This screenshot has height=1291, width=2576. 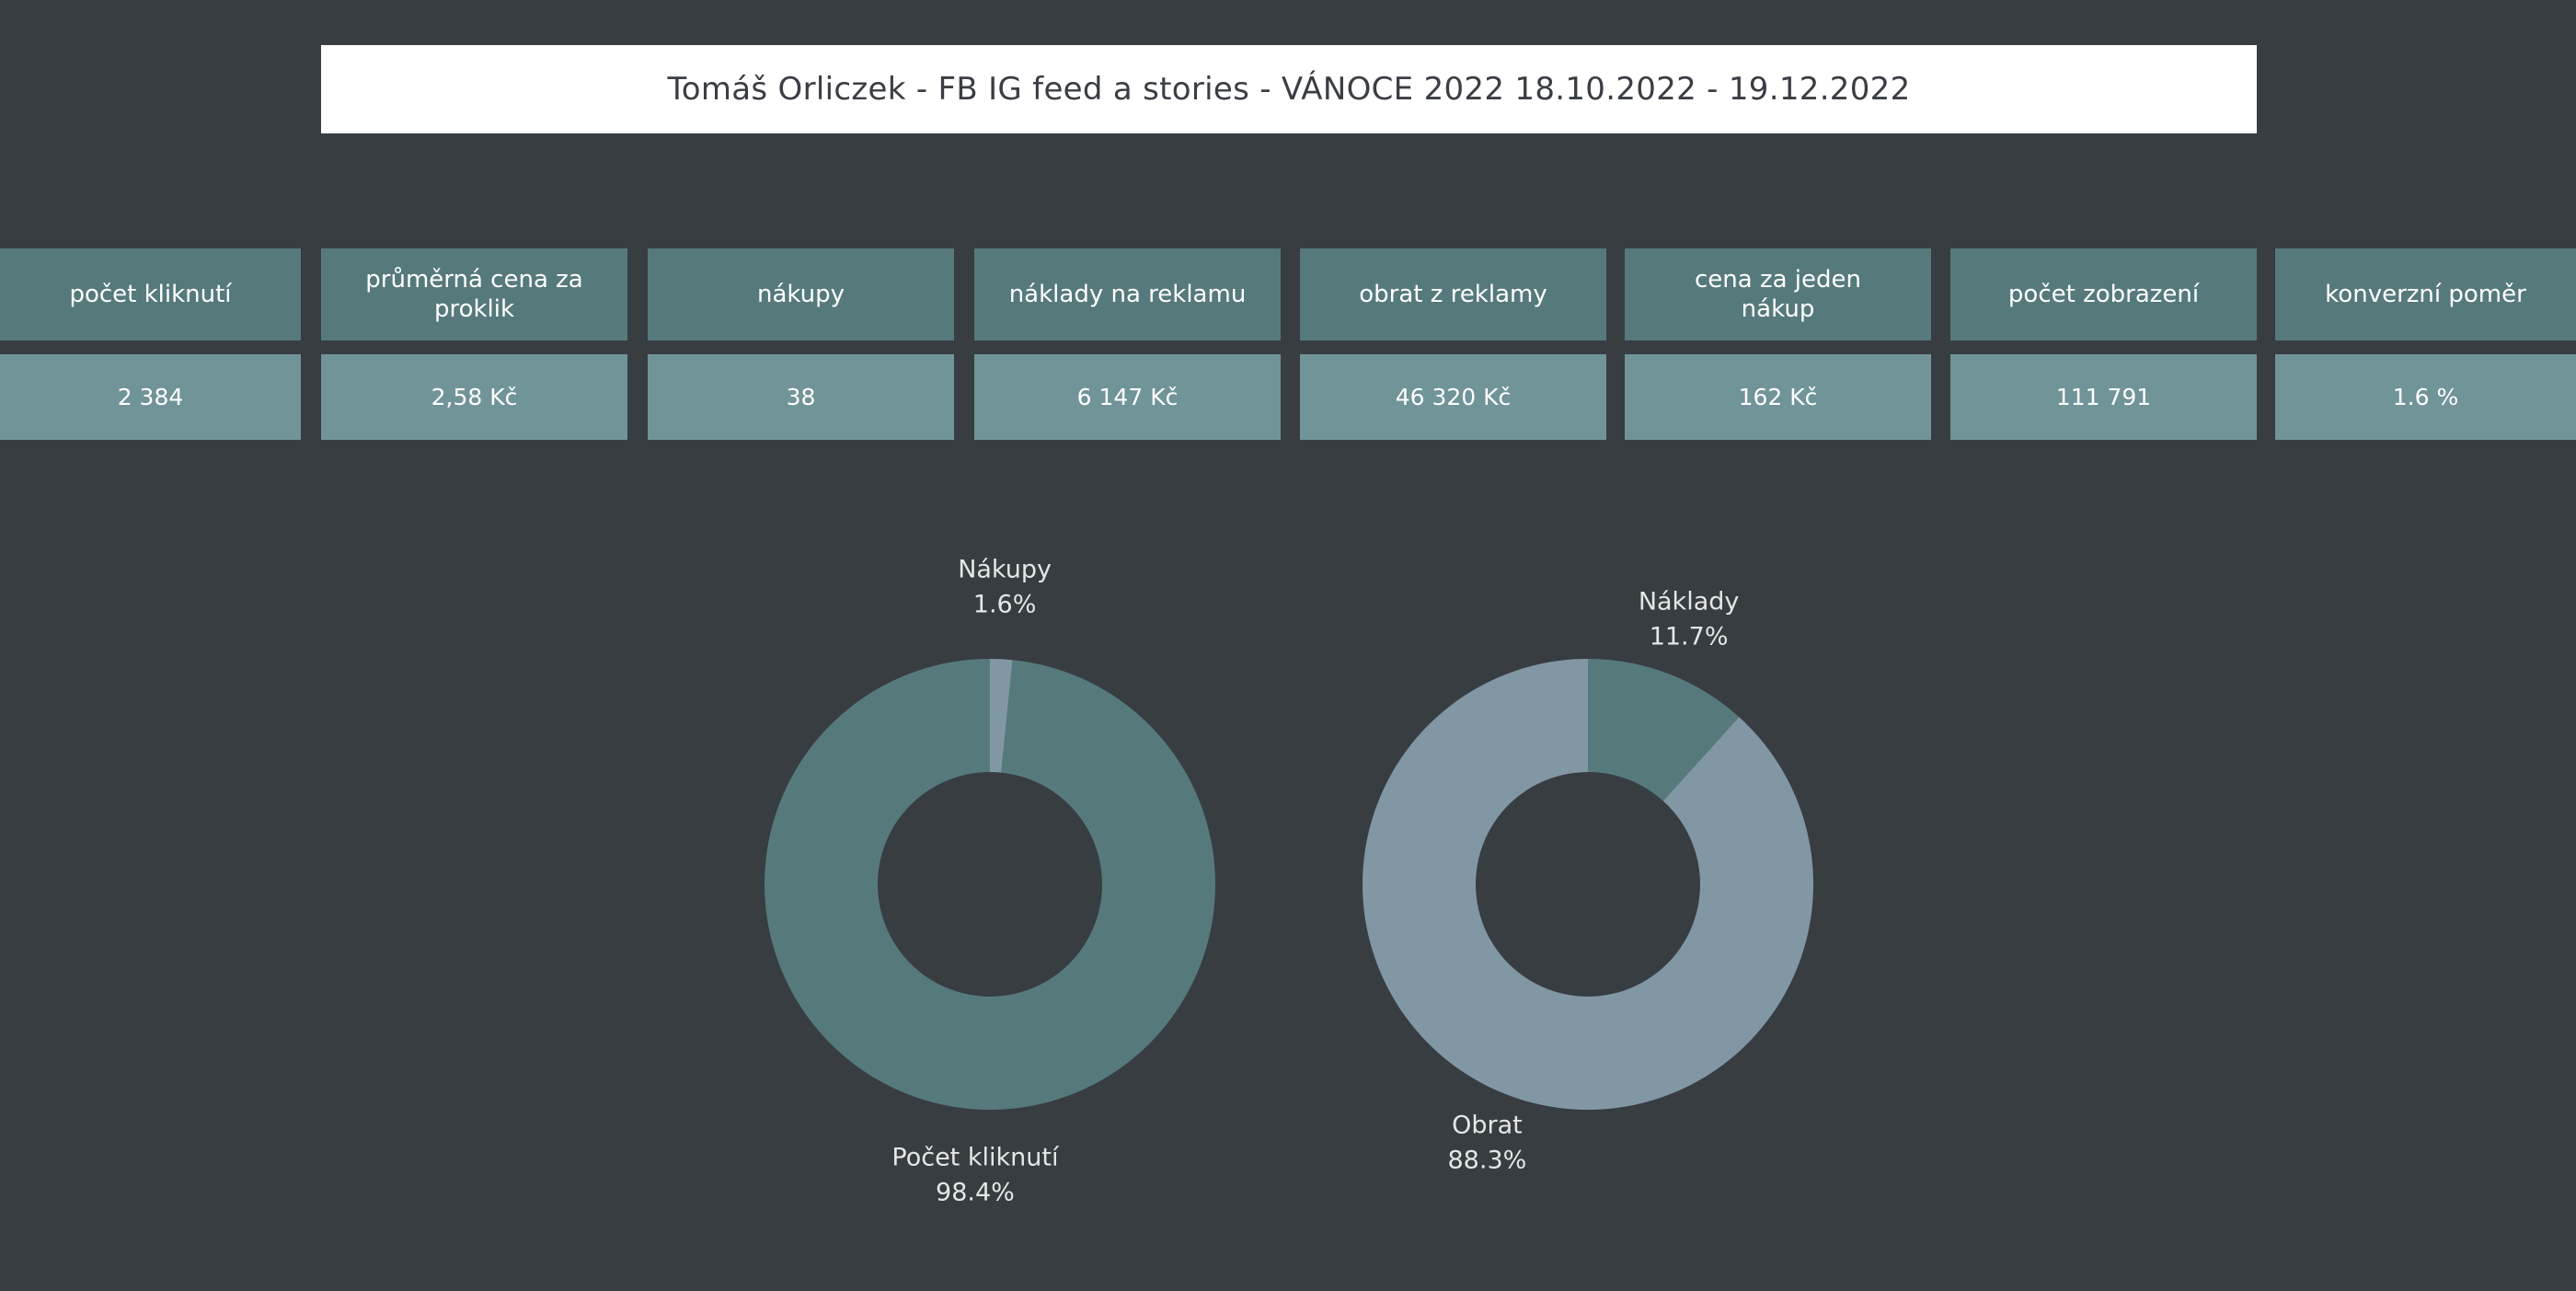 What do you see at coordinates (474, 294) in the screenshot?
I see `kpi-label-cpc: průměrná cena za proklik` at bounding box center [474, 294].